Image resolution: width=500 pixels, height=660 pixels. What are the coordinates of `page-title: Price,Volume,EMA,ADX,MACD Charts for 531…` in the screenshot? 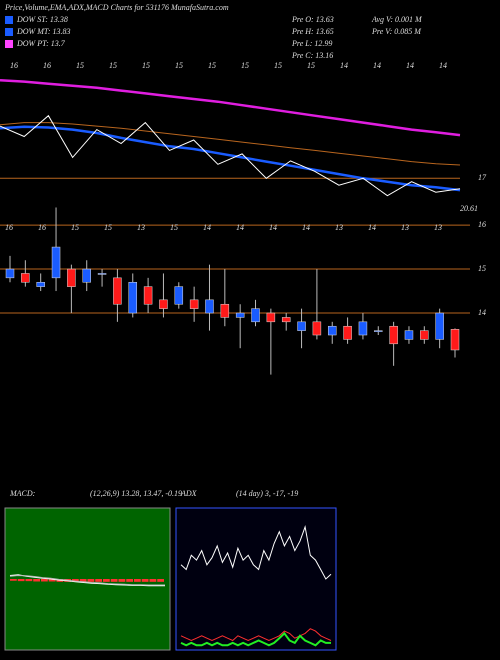 It's located at (116, 7).